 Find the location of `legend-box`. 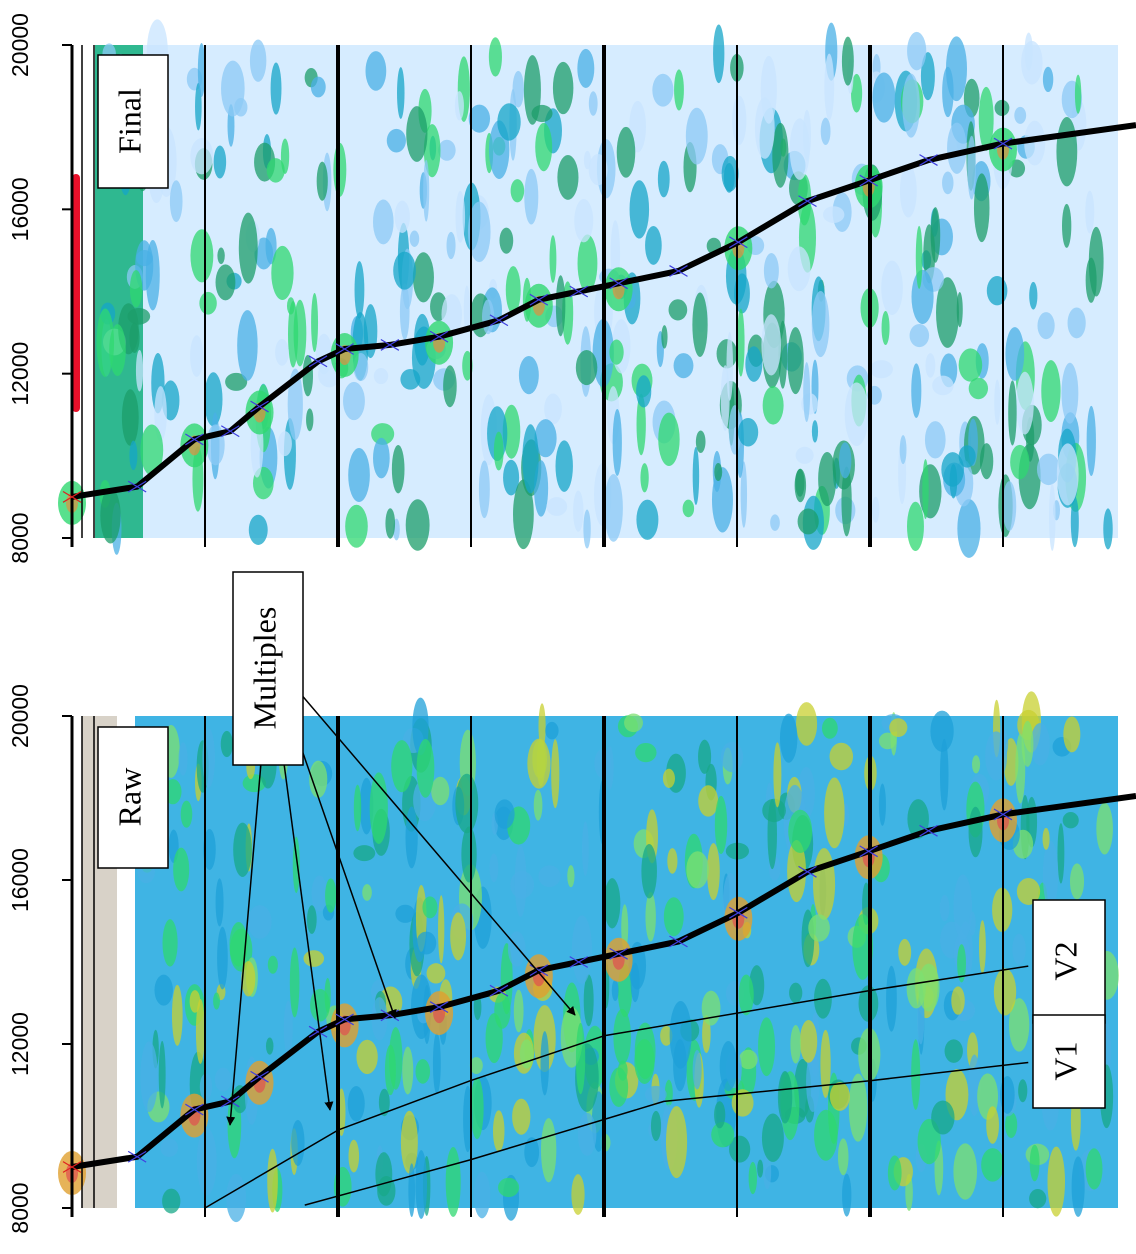

legend-box is located at coordinates (1069, 1061).